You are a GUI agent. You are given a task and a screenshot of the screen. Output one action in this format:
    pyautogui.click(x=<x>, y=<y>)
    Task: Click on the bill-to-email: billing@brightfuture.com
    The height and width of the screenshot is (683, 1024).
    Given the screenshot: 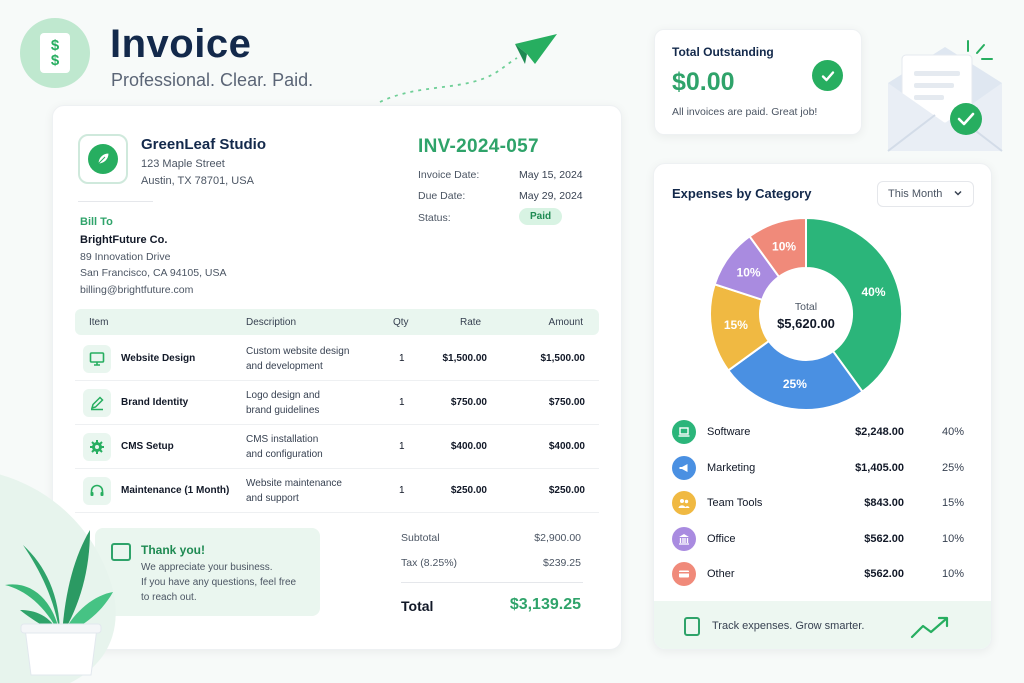 What is the action you would take?
    pyautogui.click(x=137, y=290)
    